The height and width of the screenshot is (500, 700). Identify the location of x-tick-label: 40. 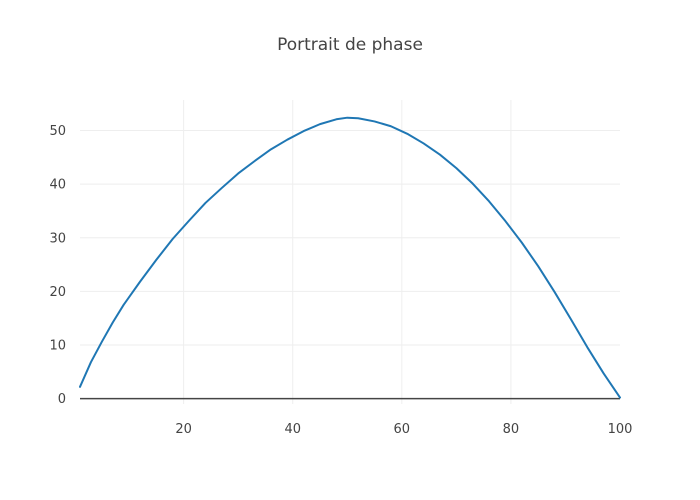
(292, 429).